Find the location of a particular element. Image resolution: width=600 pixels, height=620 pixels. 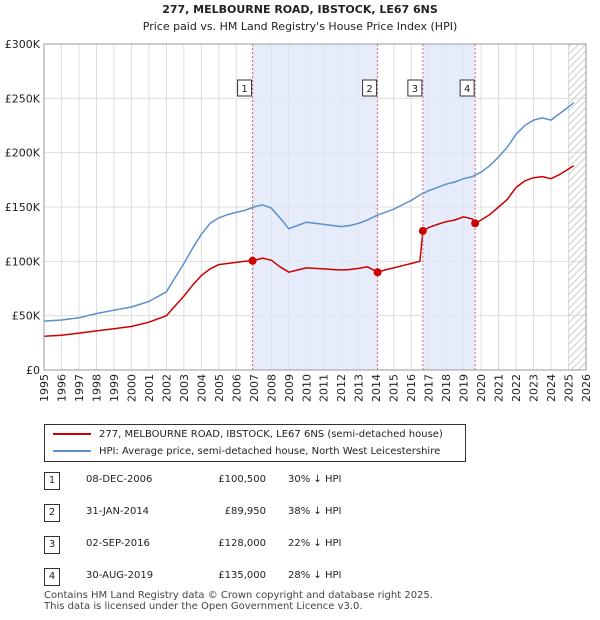

sale-row: 1 08-DEC-2006 £100,500 30% ↓ HPI is located at coordinates (300, 482).